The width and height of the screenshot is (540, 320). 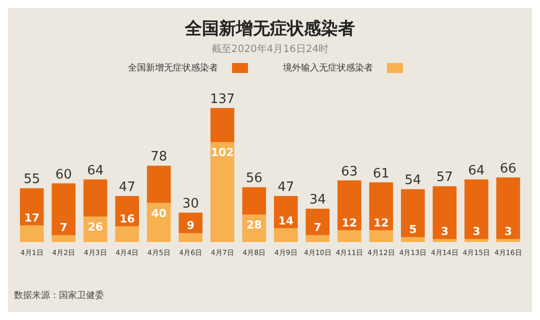 What do you see at coordinates (222, 99) in the screenshot?
I see `total-label: 137` at bounding box center [222, 99].